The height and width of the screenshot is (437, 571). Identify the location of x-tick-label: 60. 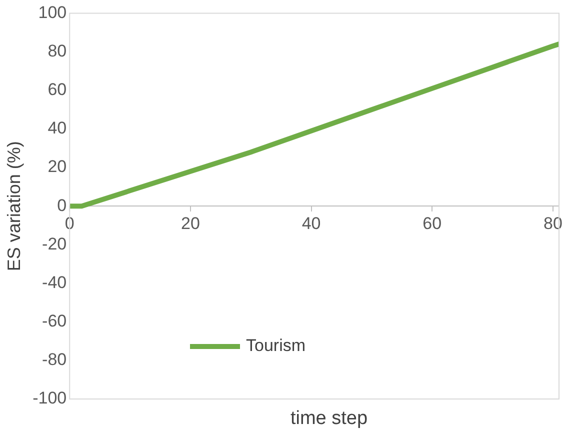
(432, 223).